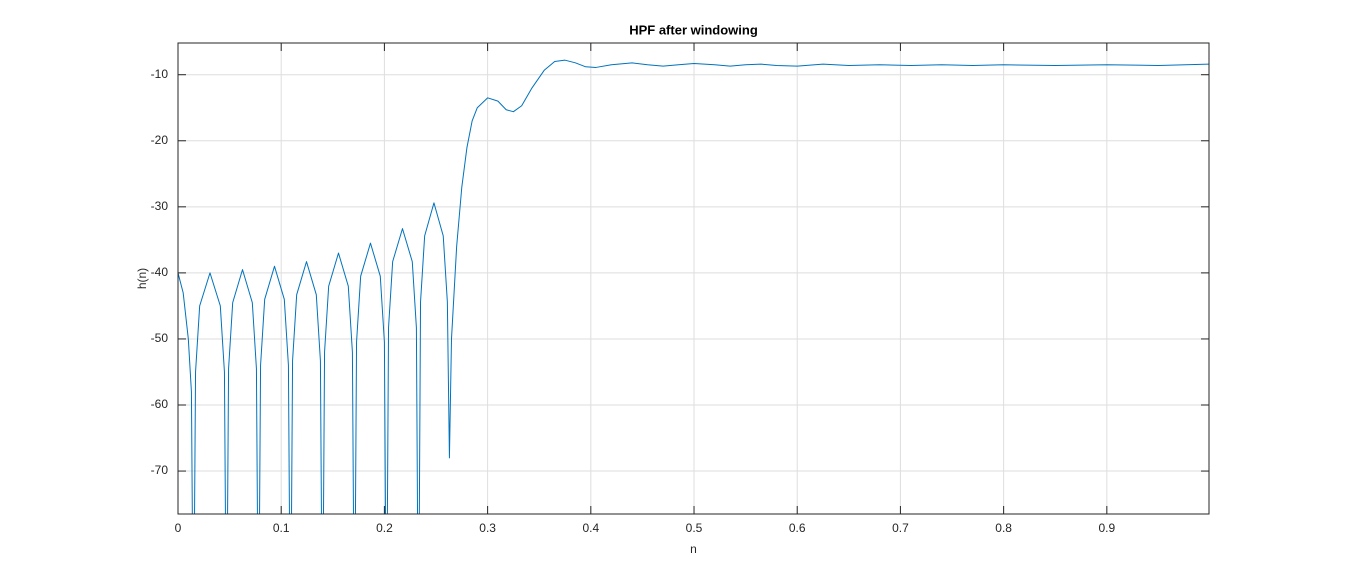 The height and width of the screenshot is (579, 1366). I want to click on x-tick-label: 0, so click(178, 528).